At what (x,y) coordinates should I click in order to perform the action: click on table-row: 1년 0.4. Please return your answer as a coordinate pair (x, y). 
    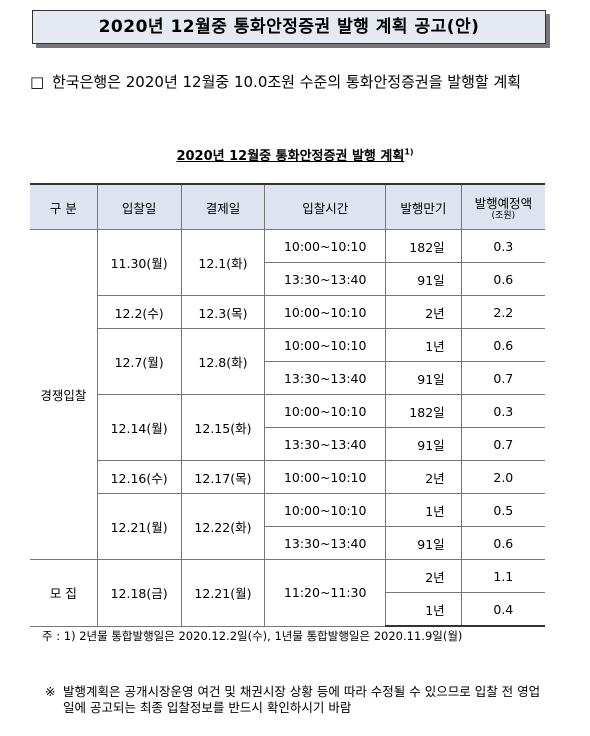
    Looking at the image, I should click on (287, 609).